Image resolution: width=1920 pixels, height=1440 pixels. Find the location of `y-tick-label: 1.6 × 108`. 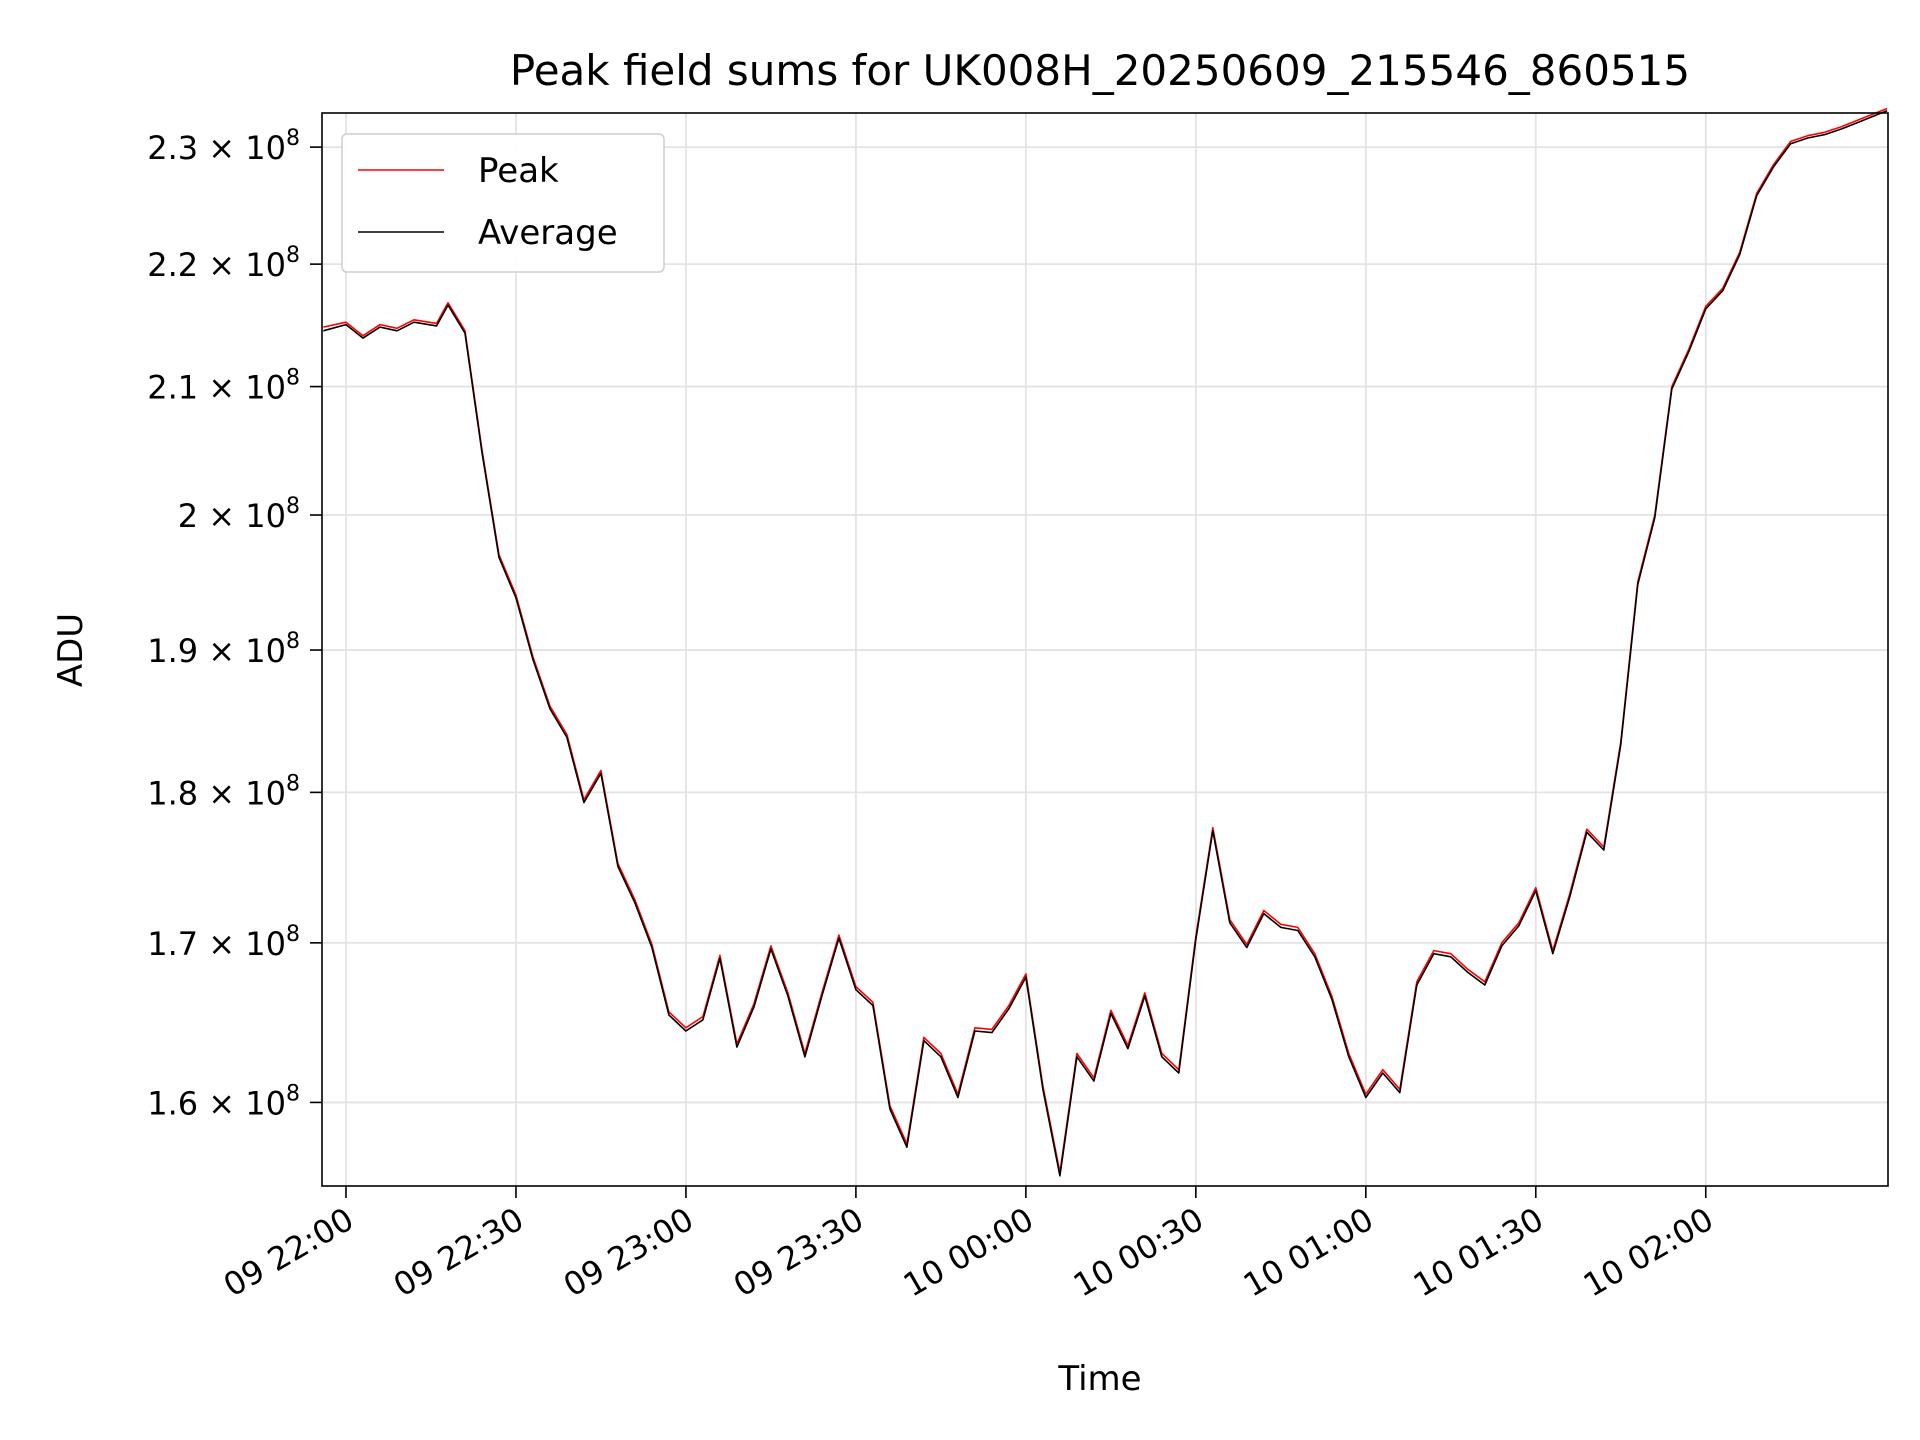

y-tick-label: 1.6 × 108 is located at coordinates (223, 1101).